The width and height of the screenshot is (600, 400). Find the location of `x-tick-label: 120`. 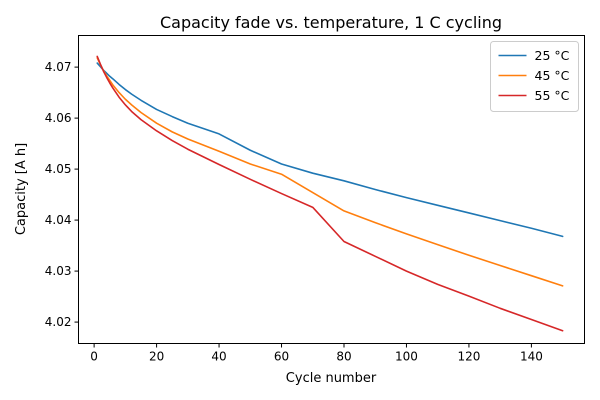

x-tick-label: 120 is located at coordinates (468, 357).